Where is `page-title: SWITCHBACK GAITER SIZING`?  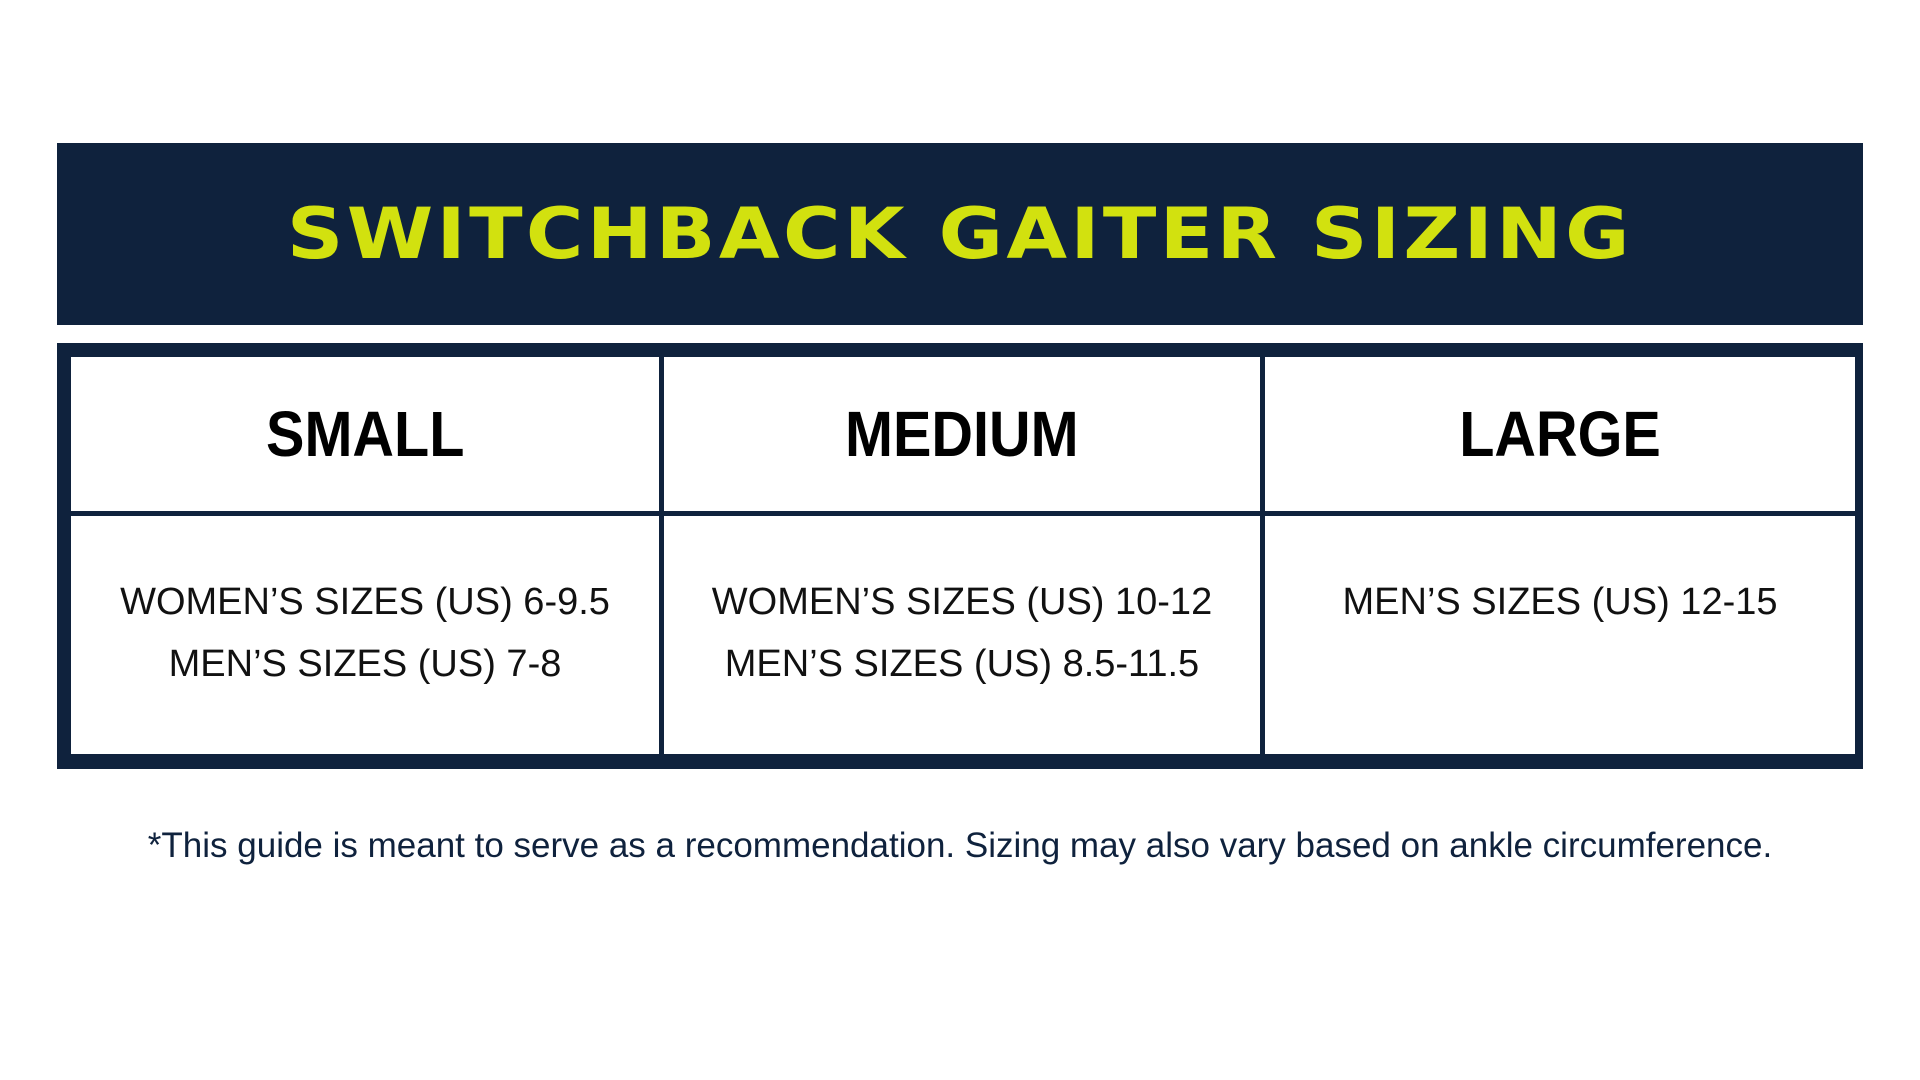 page-title: SWITCHBACK GAITER SIZING is located at coordinates (960, 234).